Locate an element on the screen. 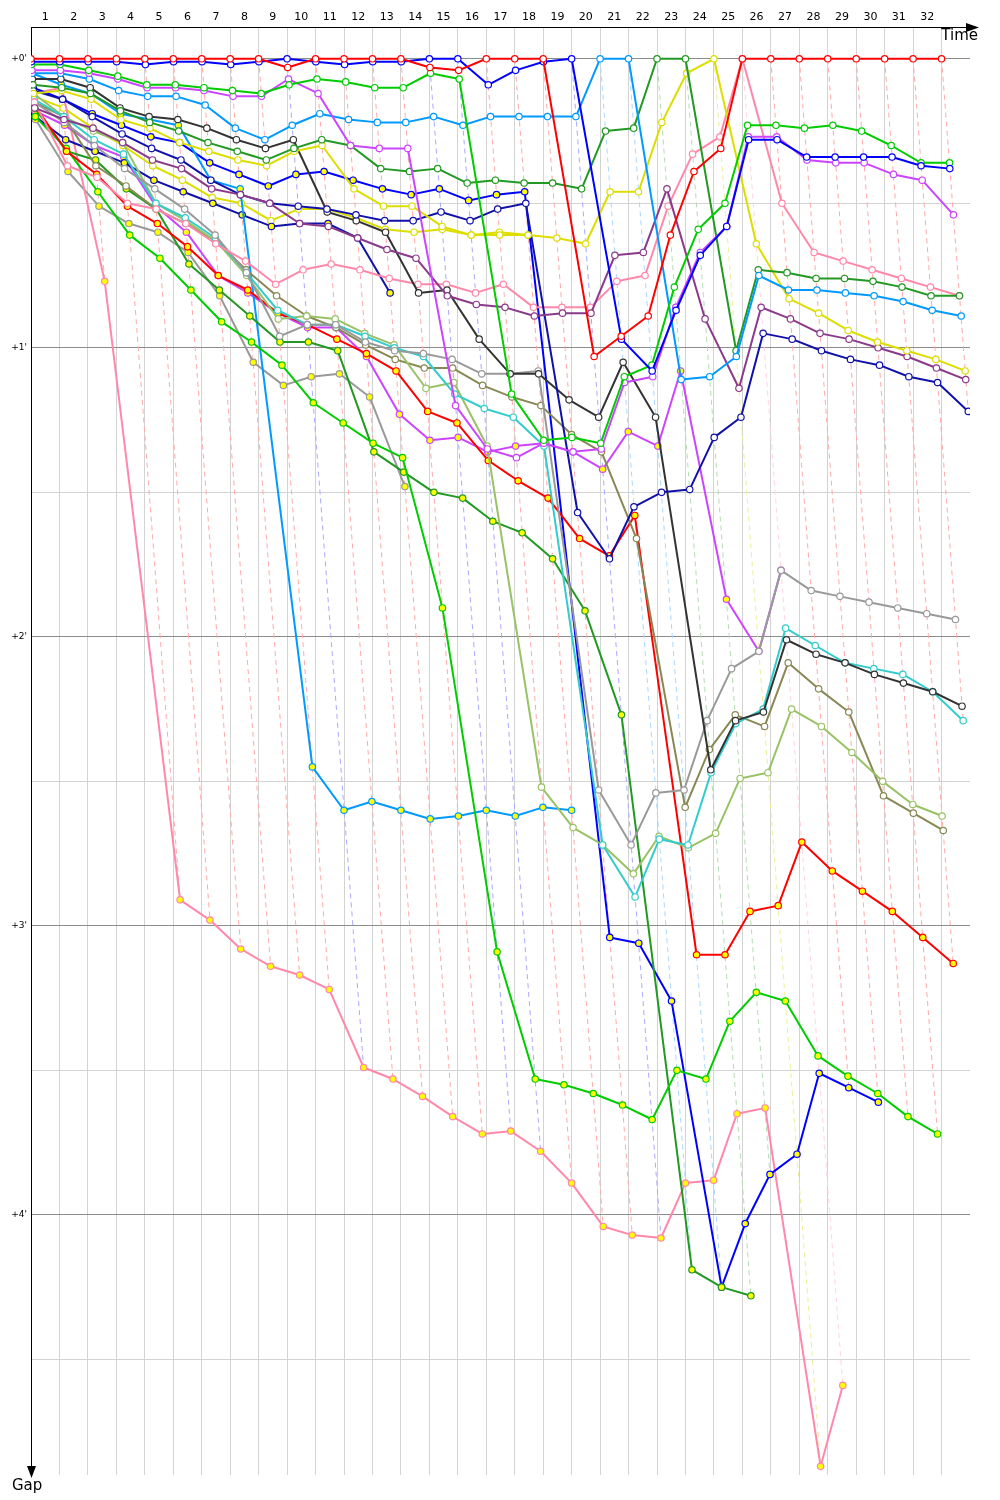 The width and height of the screenshot is (1000, 1500). x-tick-label: 24 is located at coordinates (699, 17).